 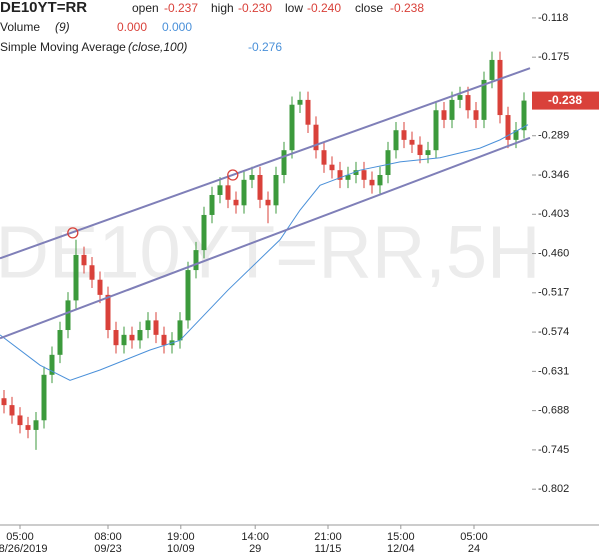 What do you see at coordinates (24, 549) in the screenshot?
I see `x-tick-sublabel: 08/26/2019` at bounding box center [24, 549].